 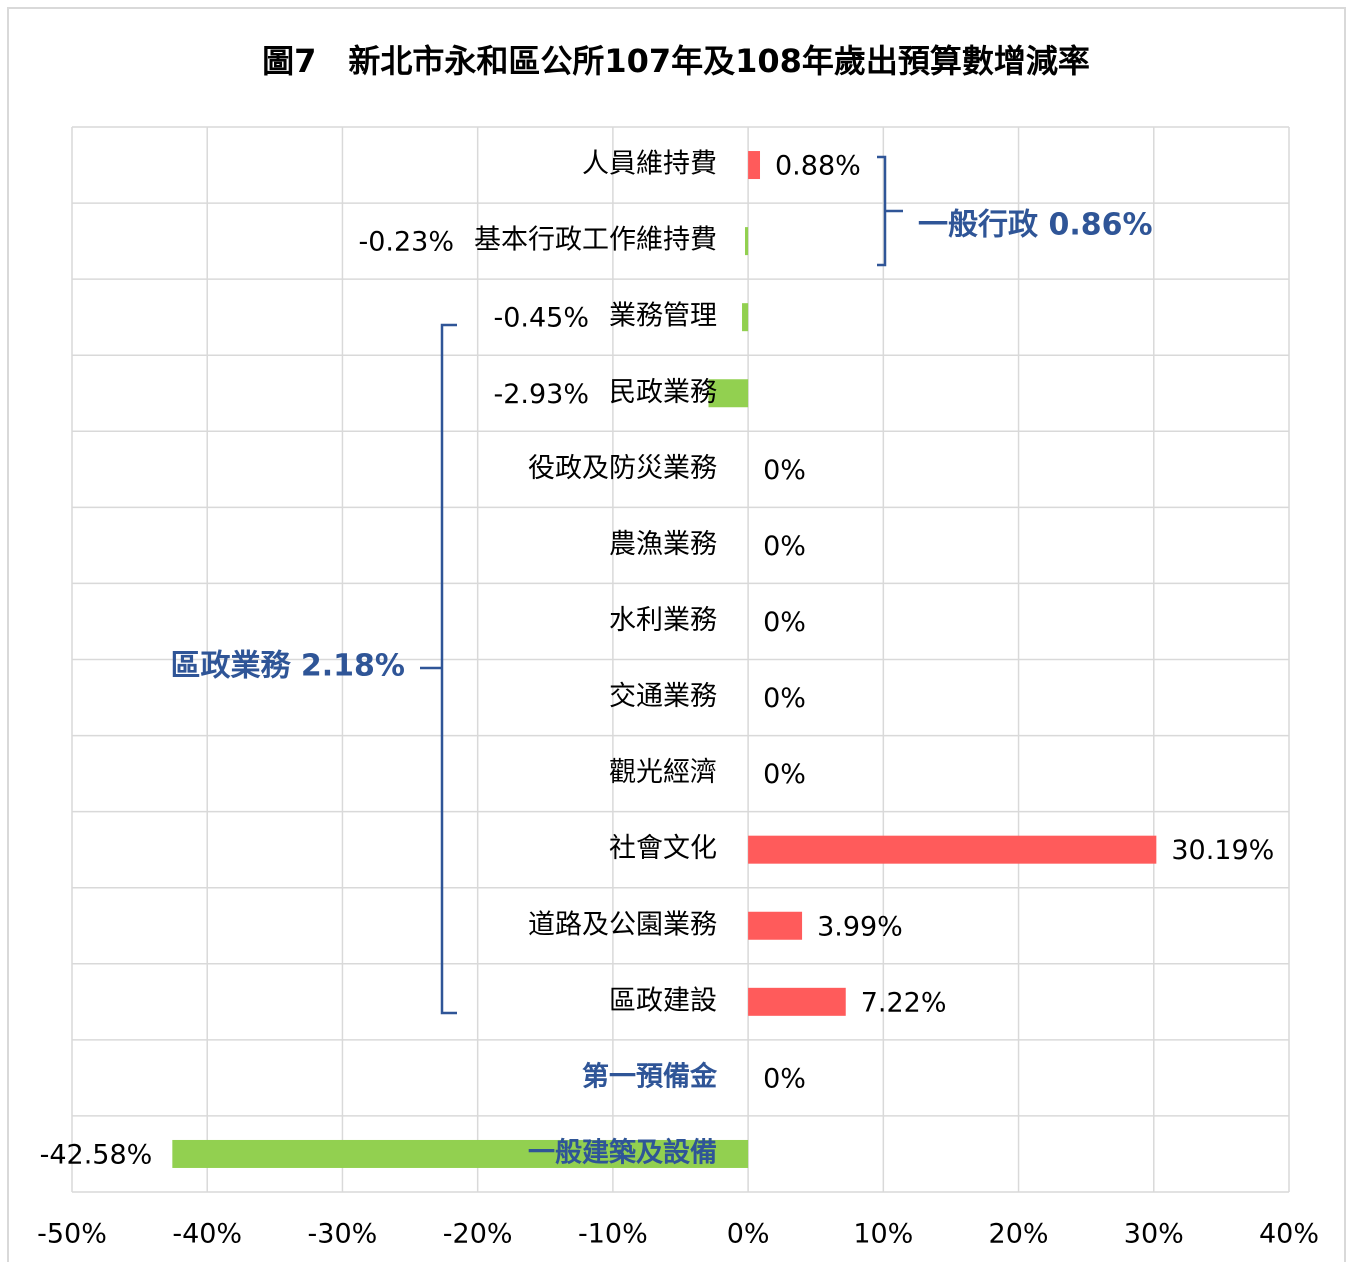 I want to click on data-label: 7.22%, so click(x=904, y=1002).